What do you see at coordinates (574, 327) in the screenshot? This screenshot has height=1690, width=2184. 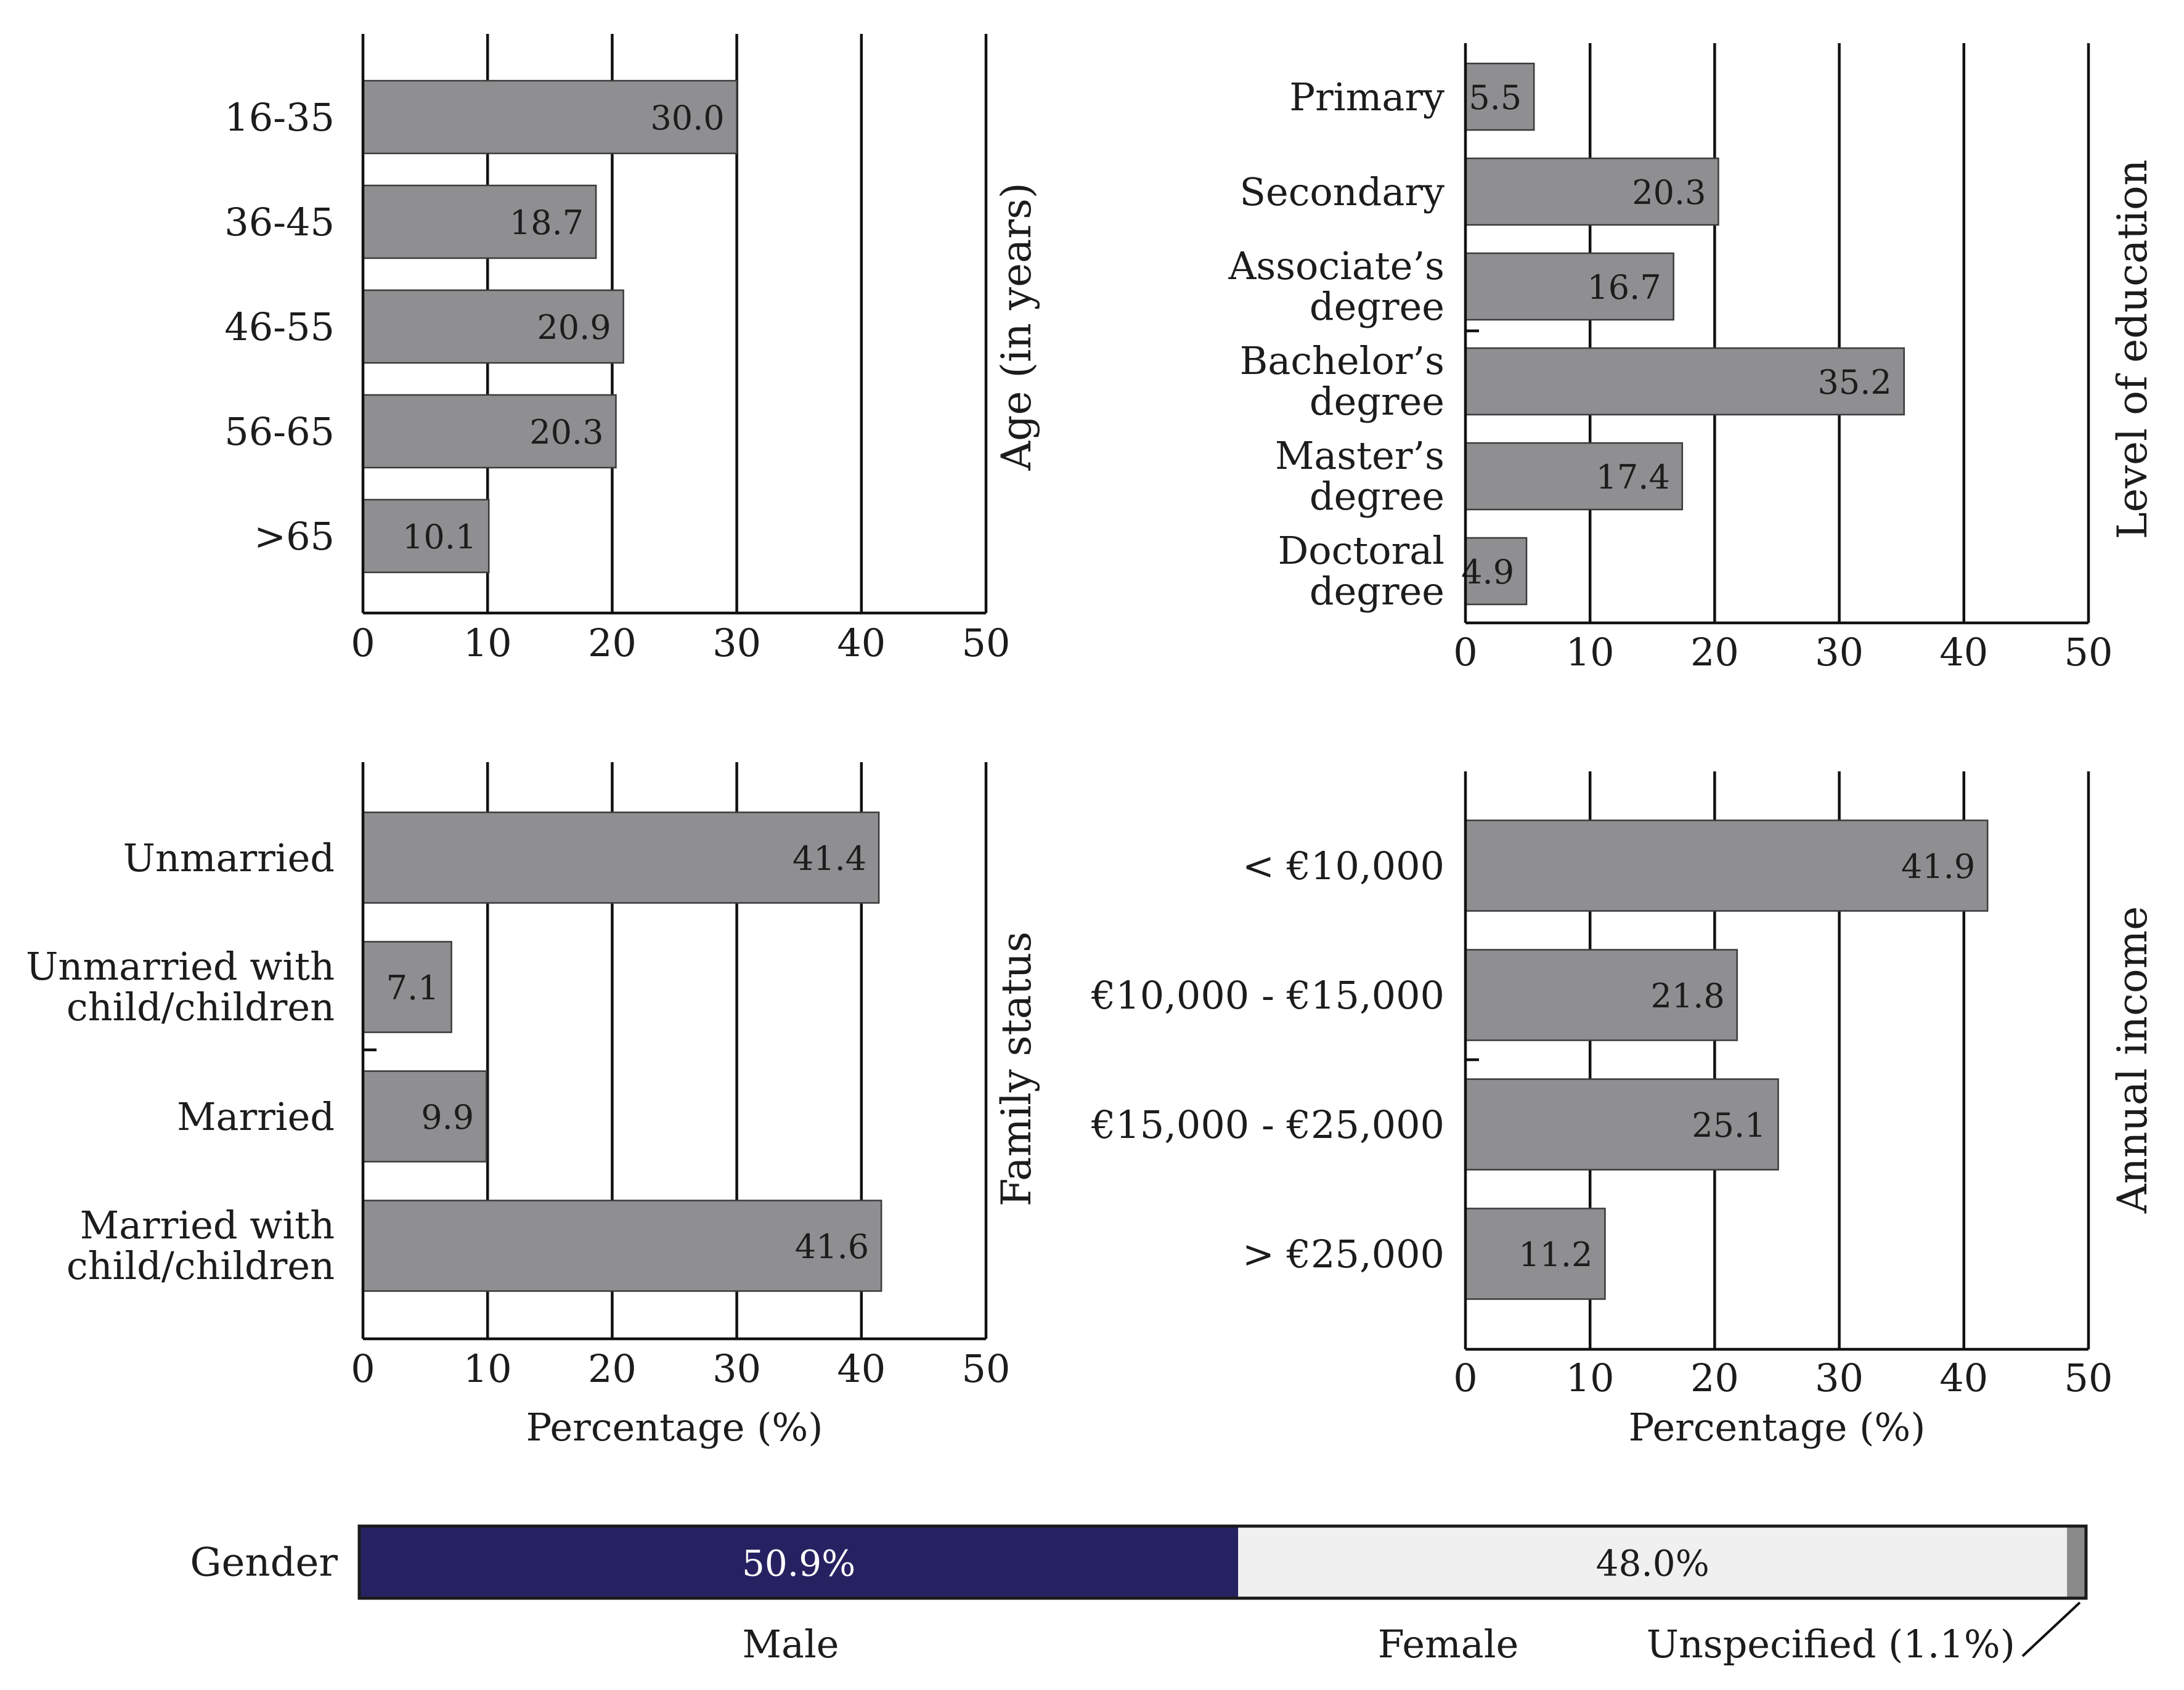 I see `data-label: 20.9` at bounding box center [574, 327].